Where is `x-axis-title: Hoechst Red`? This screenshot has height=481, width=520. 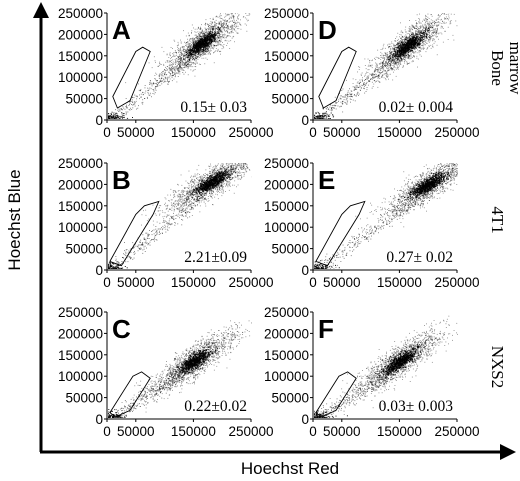
x-axis-title: Hoechst Red is located at coordinates (290, 468).